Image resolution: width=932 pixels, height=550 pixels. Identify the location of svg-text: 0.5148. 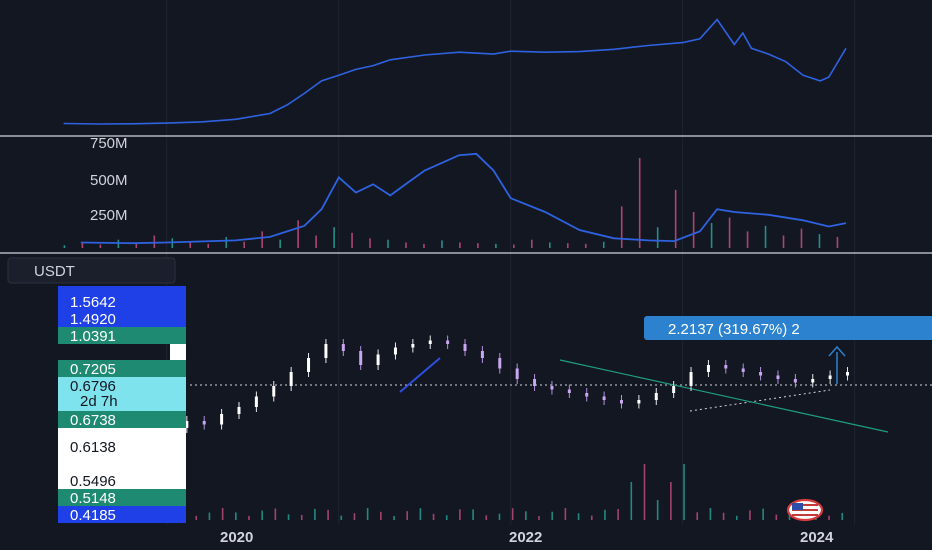
(93, 498).